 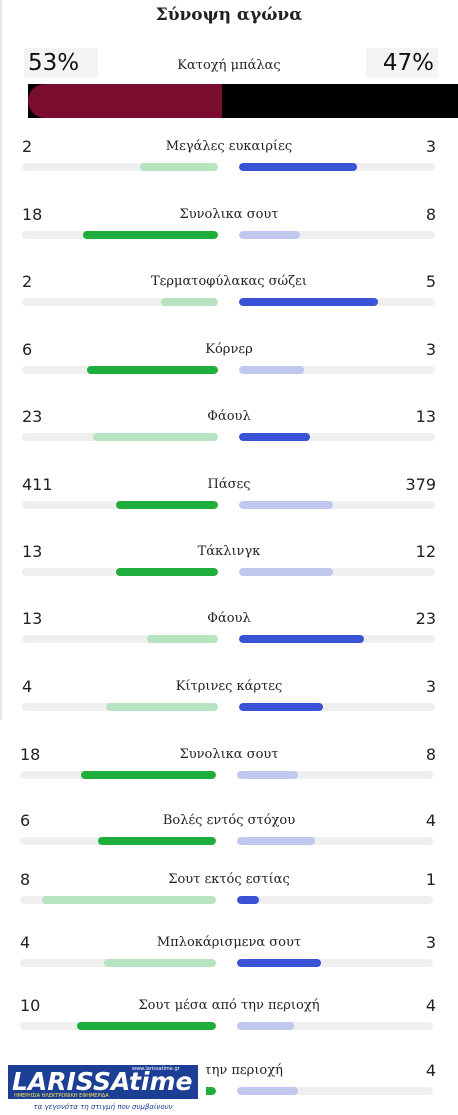 I want to click on possession-bar, so click(x=243, y=101).